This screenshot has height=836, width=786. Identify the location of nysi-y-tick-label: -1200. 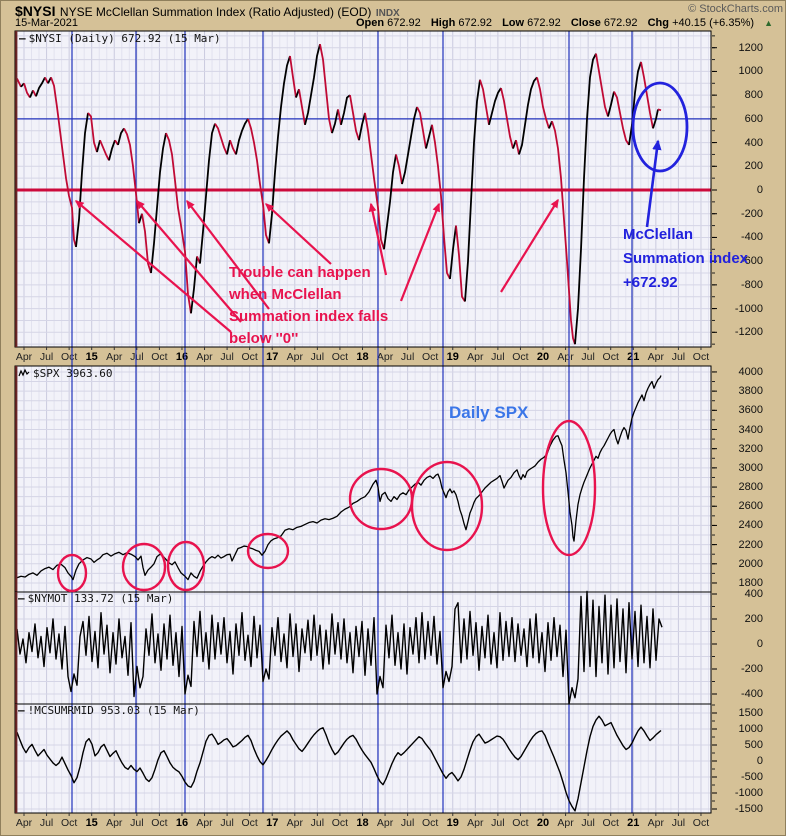
(748, 332).